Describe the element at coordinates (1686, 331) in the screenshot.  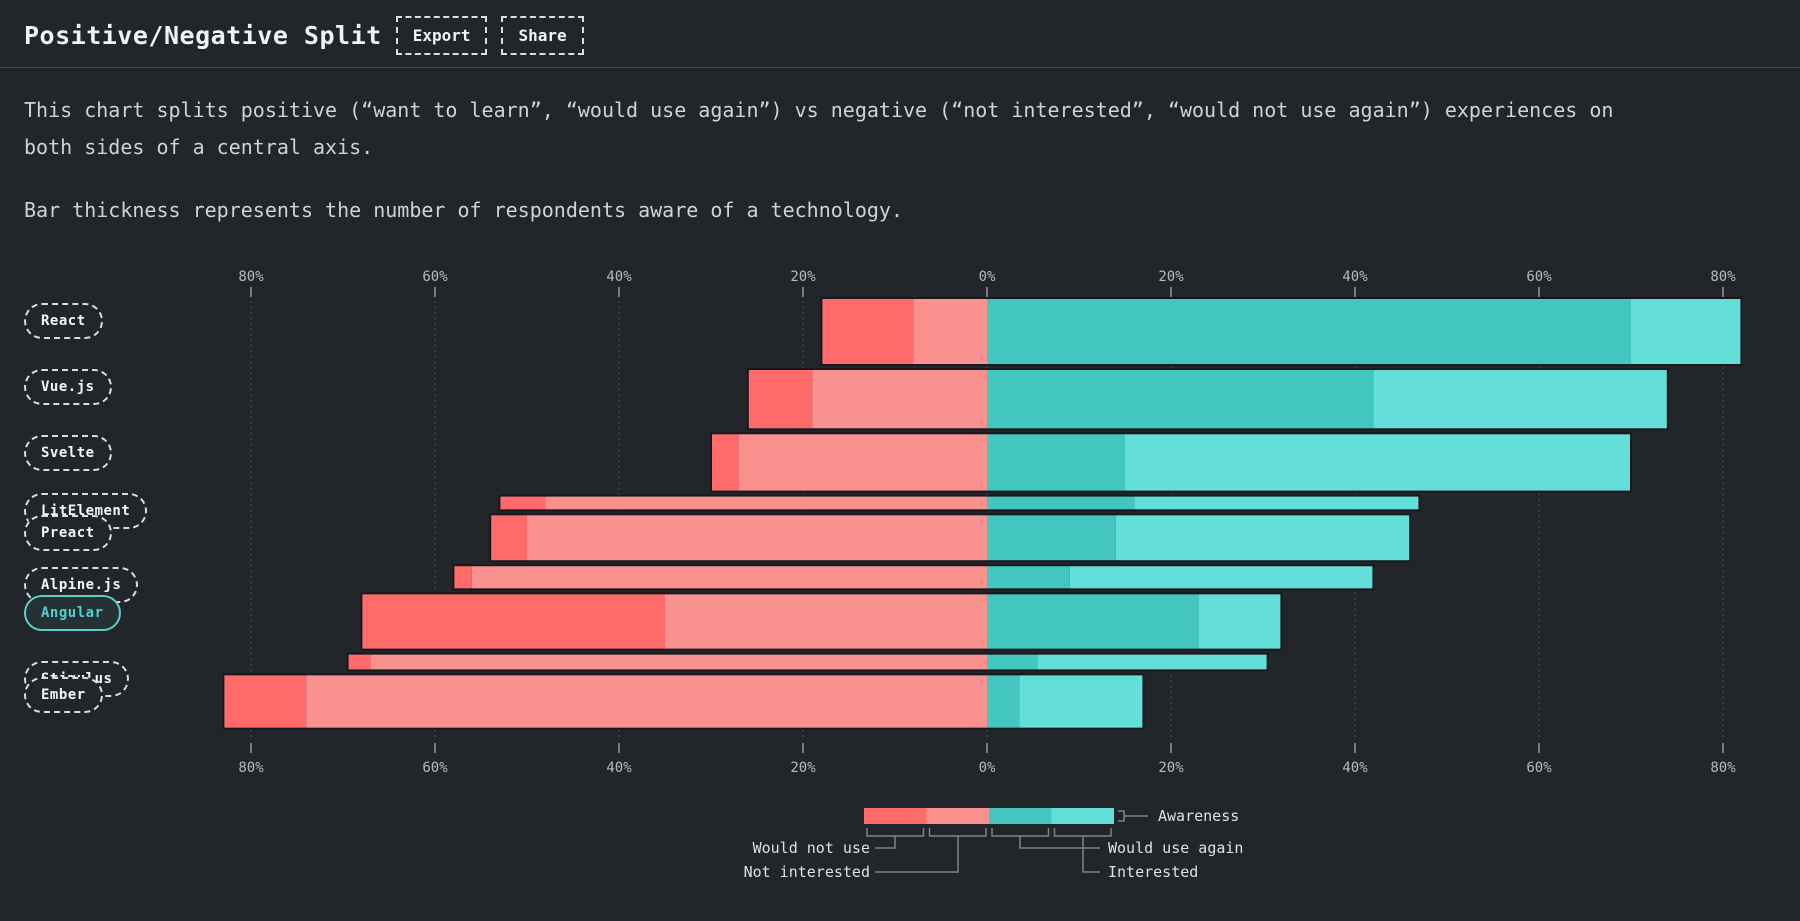
I see `bar-react-interested` at that location.